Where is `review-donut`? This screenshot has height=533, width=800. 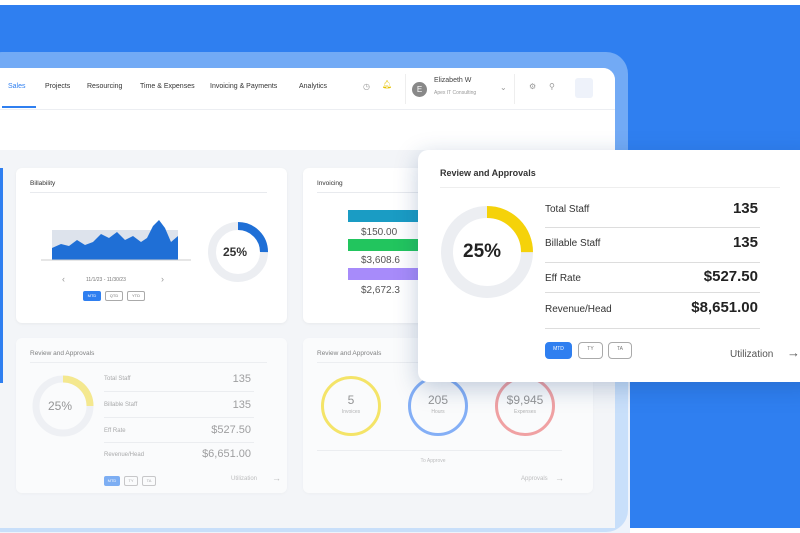 review-donut is located at coordinates (63, 406).